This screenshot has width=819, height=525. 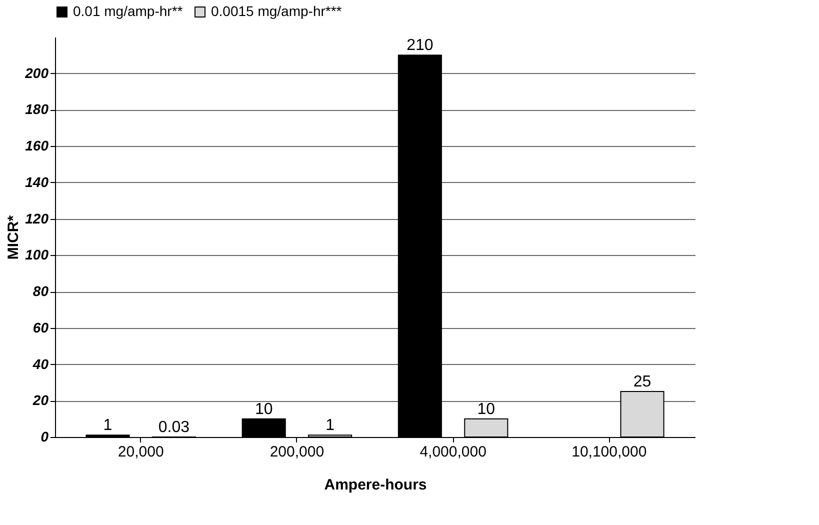 What do you see at coordinates (37, 146) in the screenshot?
I see `y-tick-label: 160` at bounding box center [37, 146].